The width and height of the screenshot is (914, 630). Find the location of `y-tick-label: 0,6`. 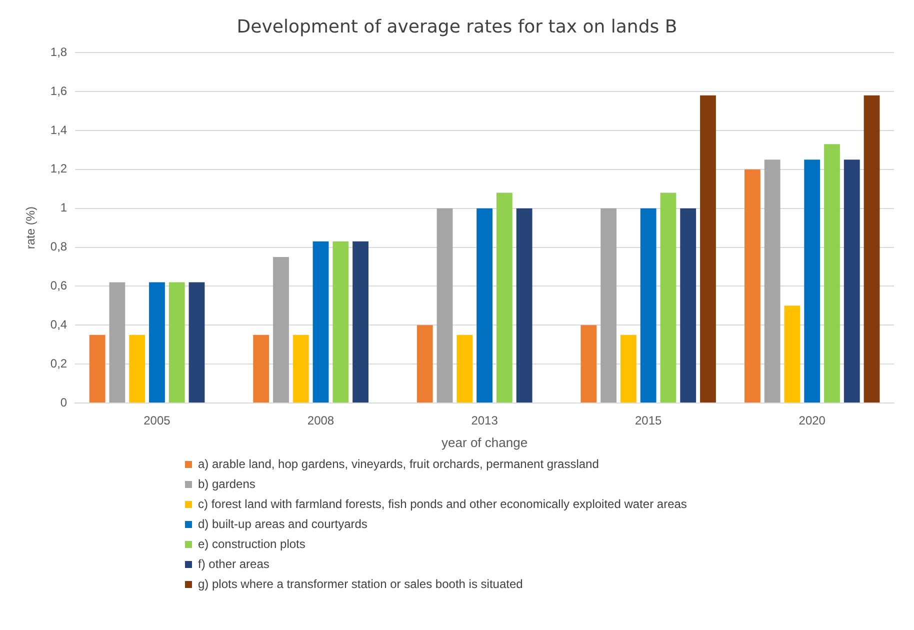

y-tick-label: 0,6 is located at coordinates (59, 285).